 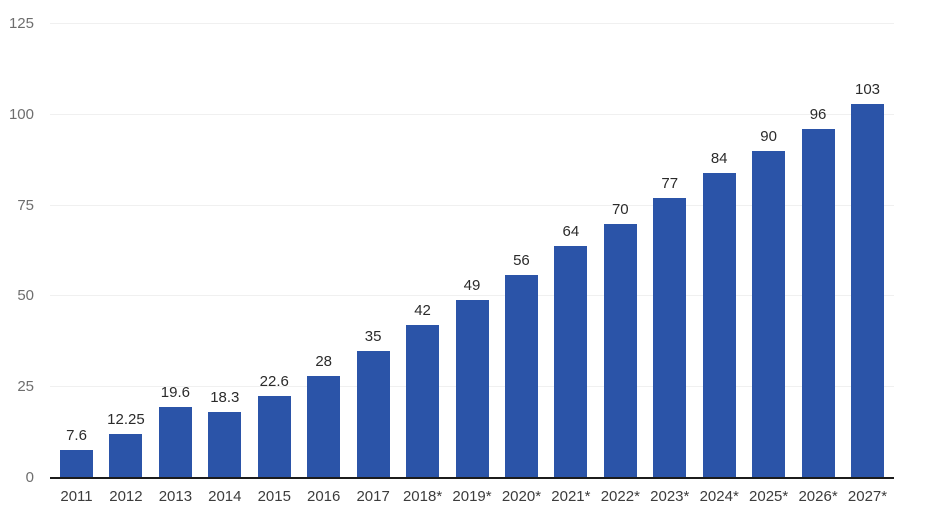 What do you see at coordinates (21, 114) in the screenshot?
I see `y-tick-label: 100` at bounding box center [21, 114].